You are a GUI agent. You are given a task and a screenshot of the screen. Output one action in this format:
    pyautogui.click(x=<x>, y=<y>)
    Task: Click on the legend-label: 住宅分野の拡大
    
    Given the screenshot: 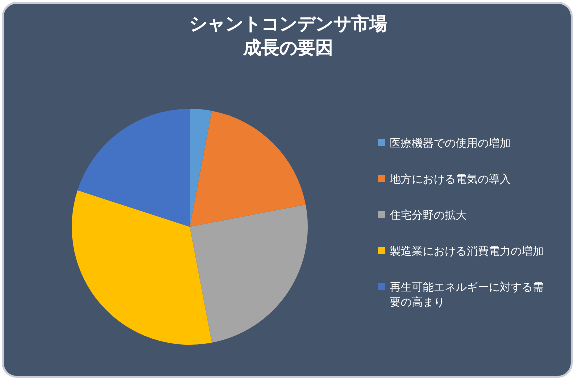 What is the action you would take?
    pyautogui.click(x=428, y=215)
    